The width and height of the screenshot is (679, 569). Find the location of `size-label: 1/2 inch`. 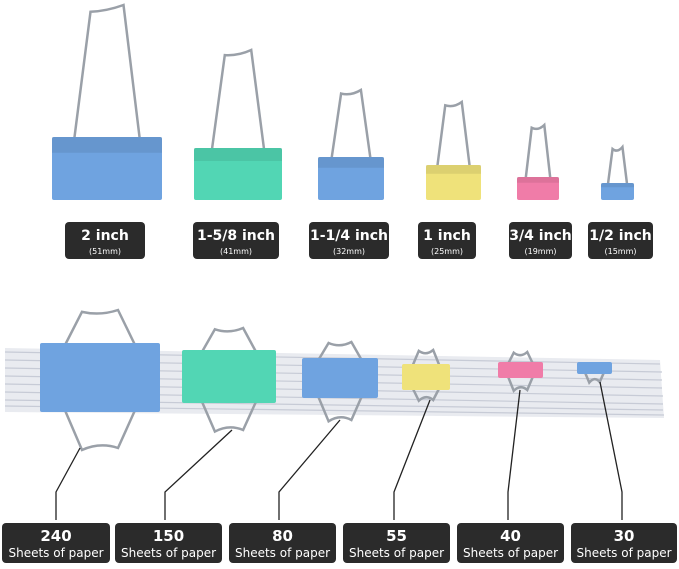

size-label: 1/2 inch is located at coordinates (620, 236).